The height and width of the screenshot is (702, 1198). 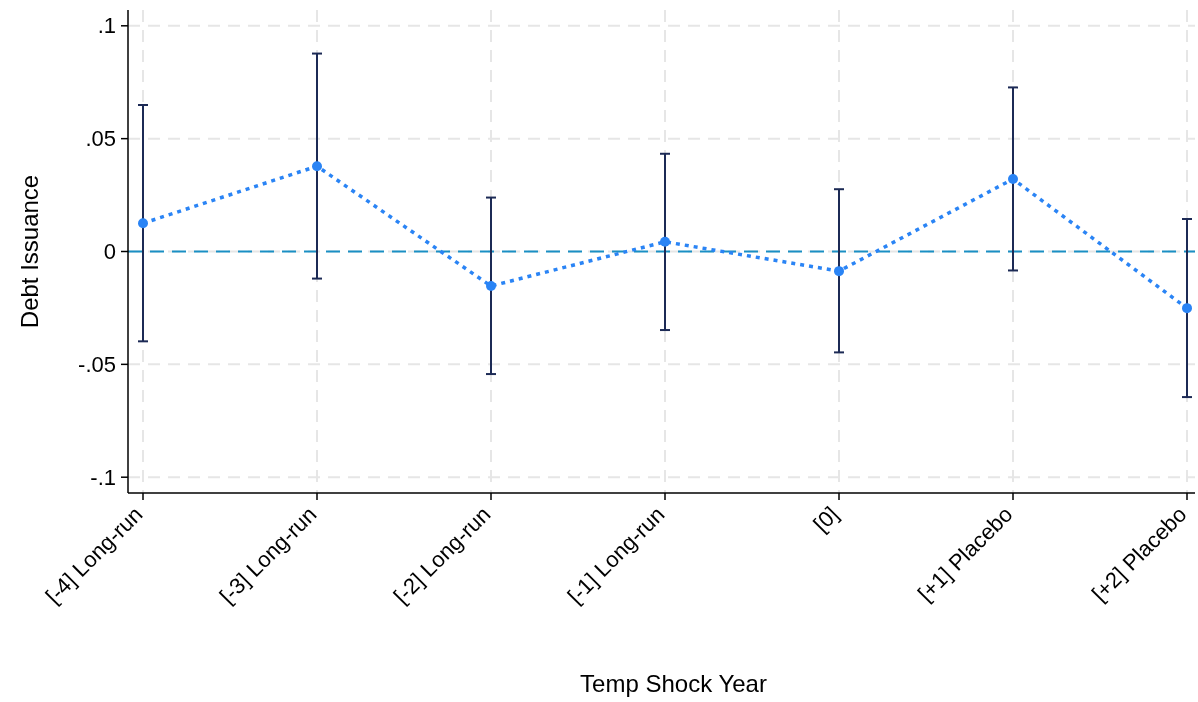 What do you see at coordinates (100, 139) in the screenshot?
I see `y-tick-label: .05` at bounding box center [100, 139].